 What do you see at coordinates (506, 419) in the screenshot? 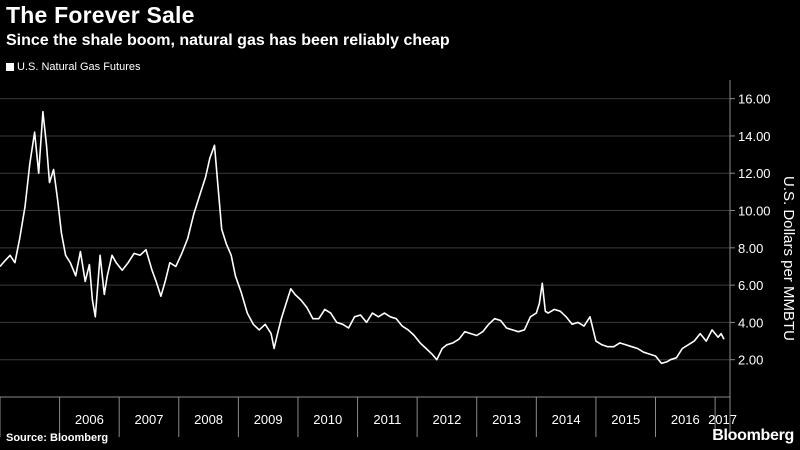
I see `x-tick-label: 2013` at bounding box center [506, 419].